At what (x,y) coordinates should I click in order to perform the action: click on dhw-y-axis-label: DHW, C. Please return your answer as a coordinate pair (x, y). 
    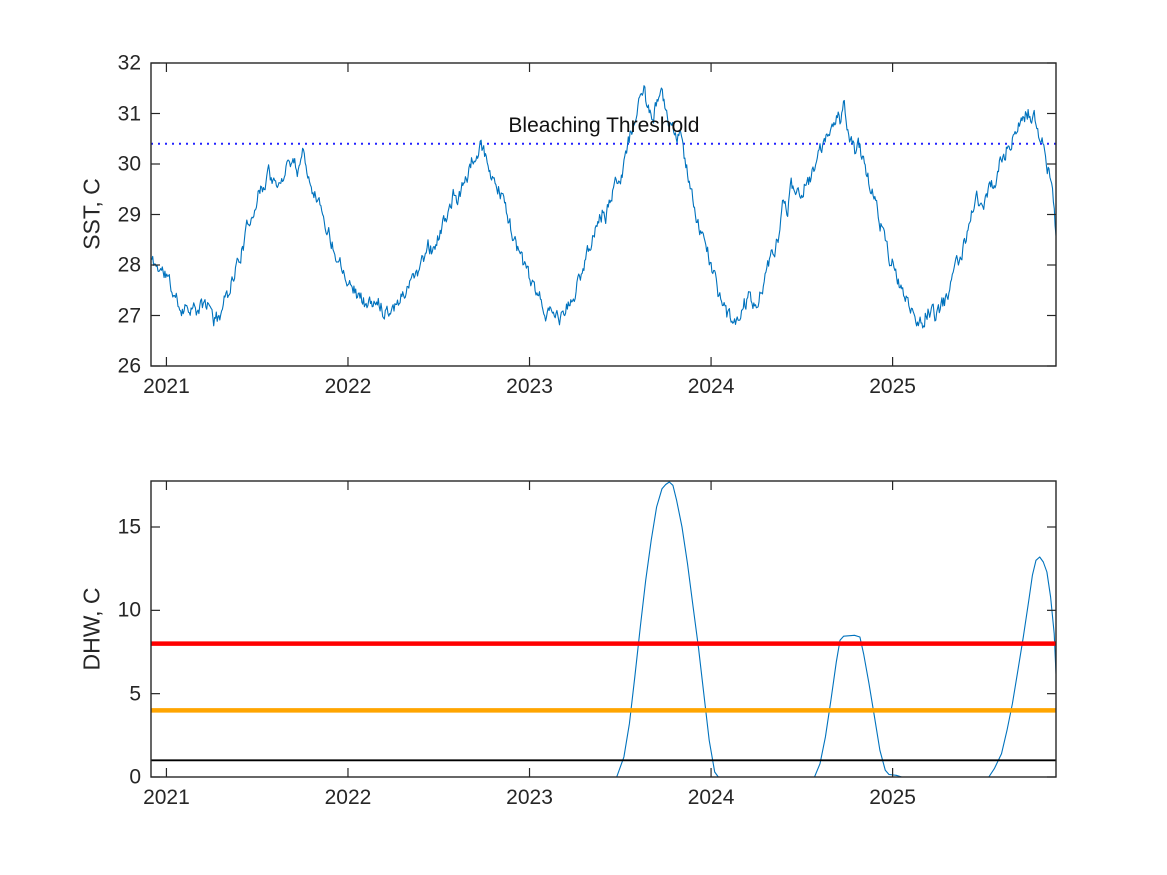
    Looking at the image, I should click on (91, 629).